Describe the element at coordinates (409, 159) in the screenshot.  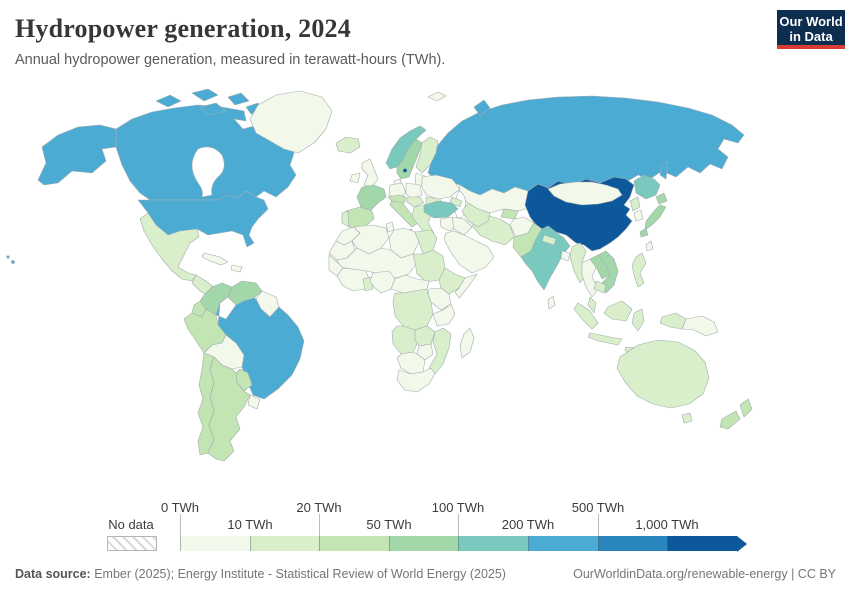
I see `country-sweden` at that location.